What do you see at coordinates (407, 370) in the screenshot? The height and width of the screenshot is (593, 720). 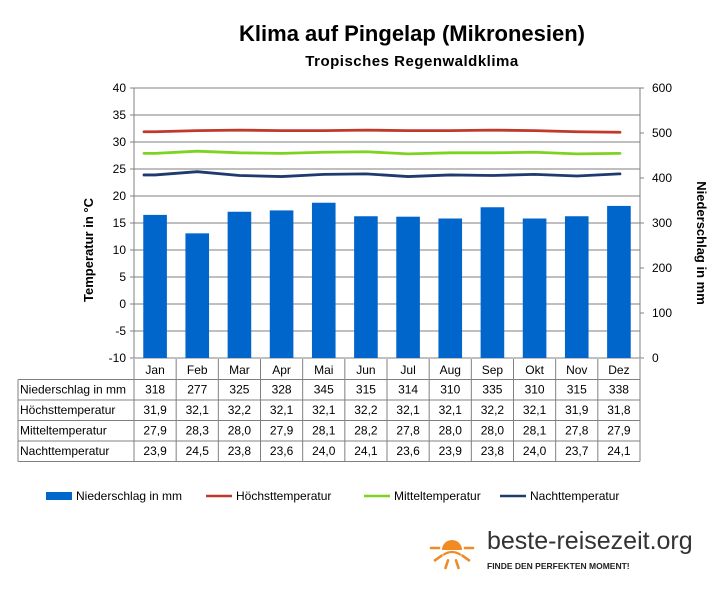 I see `x-tick-label: Jul` at bounding box center [407, 370].